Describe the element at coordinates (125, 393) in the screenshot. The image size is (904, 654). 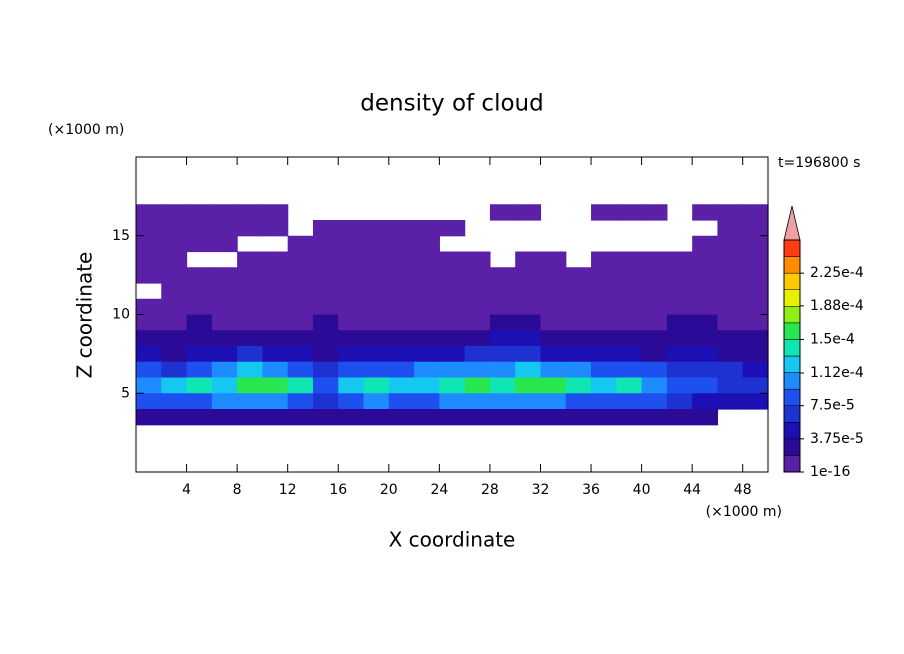
I see `y-tick-label: 5` at that location.